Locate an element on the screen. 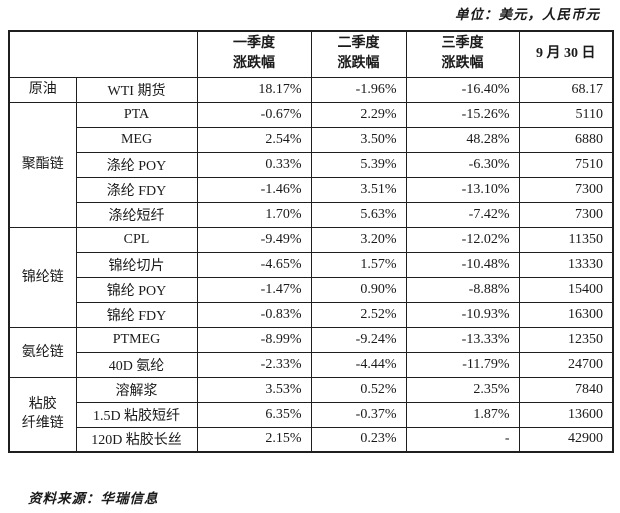  q3-change-cell: -8.88% is located at coordinates (462, 289).